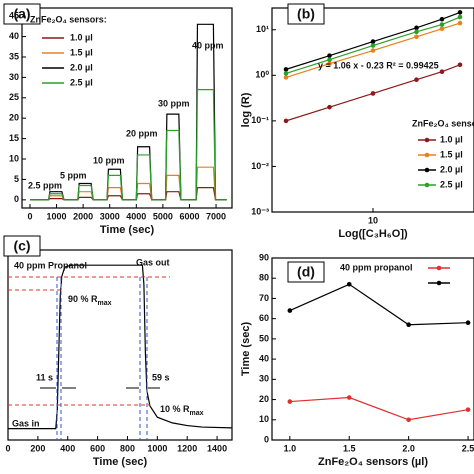 Image resolution: width=474 pixels, height=474 pixels. Describe the element at coordinates (110, 216) in the screenshot. I see `x-tick-label: 3000` at that location.